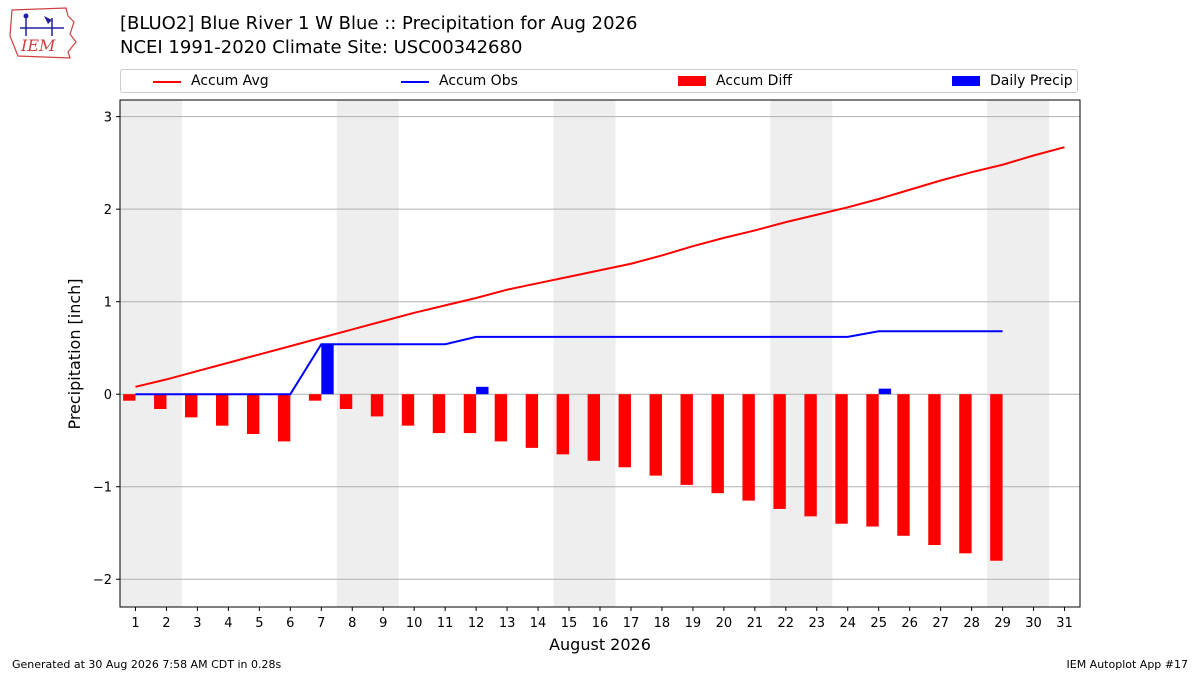 Image resolution: width=1200 pixels, height=675 pixels. Describe the element at coordinates (847, 623) in the screenshot. I see `x-tick-label: 24` at that location.